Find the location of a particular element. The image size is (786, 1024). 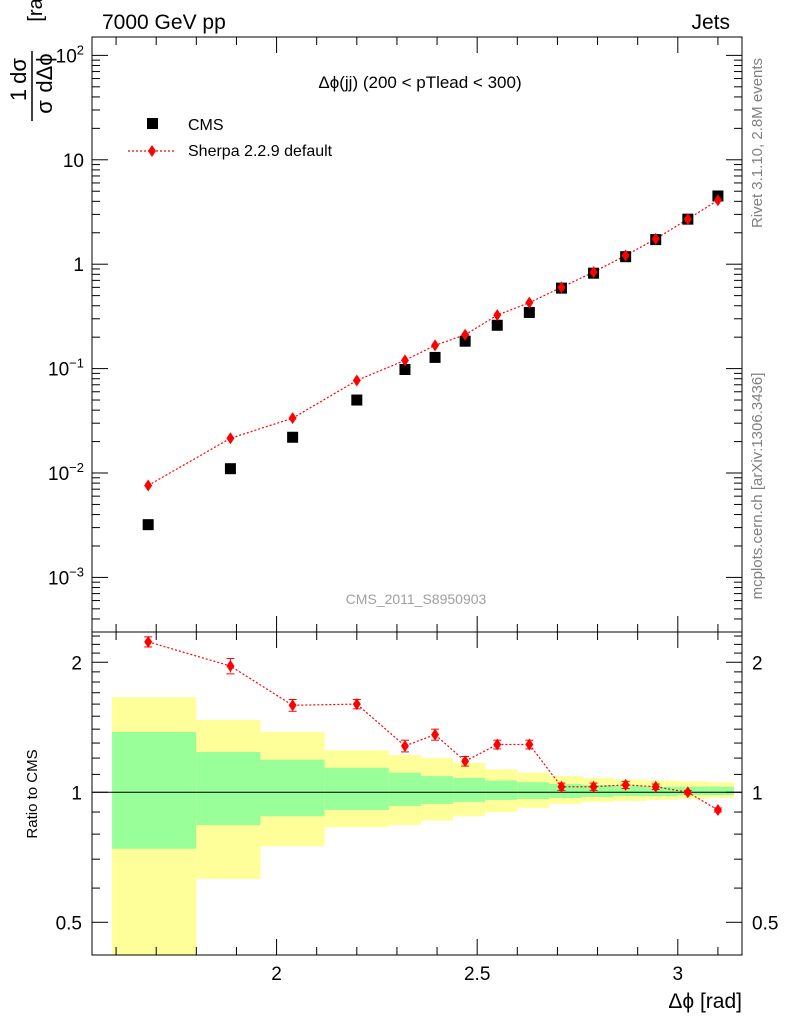

x-tick-label: 3 is located at coordinates (678, 974).